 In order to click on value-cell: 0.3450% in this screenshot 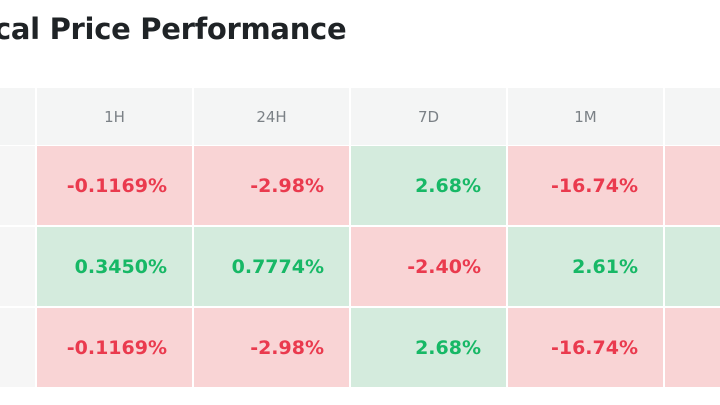, I will do `click(114, 266)`.